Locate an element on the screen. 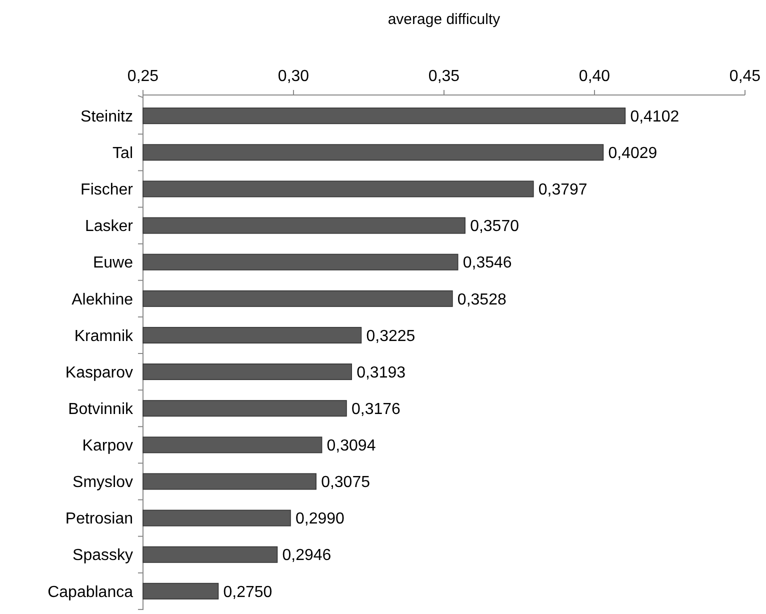 This screenshot has height=614, width=766. y-tick-label: Fischer is located at coordinates (107, 190).